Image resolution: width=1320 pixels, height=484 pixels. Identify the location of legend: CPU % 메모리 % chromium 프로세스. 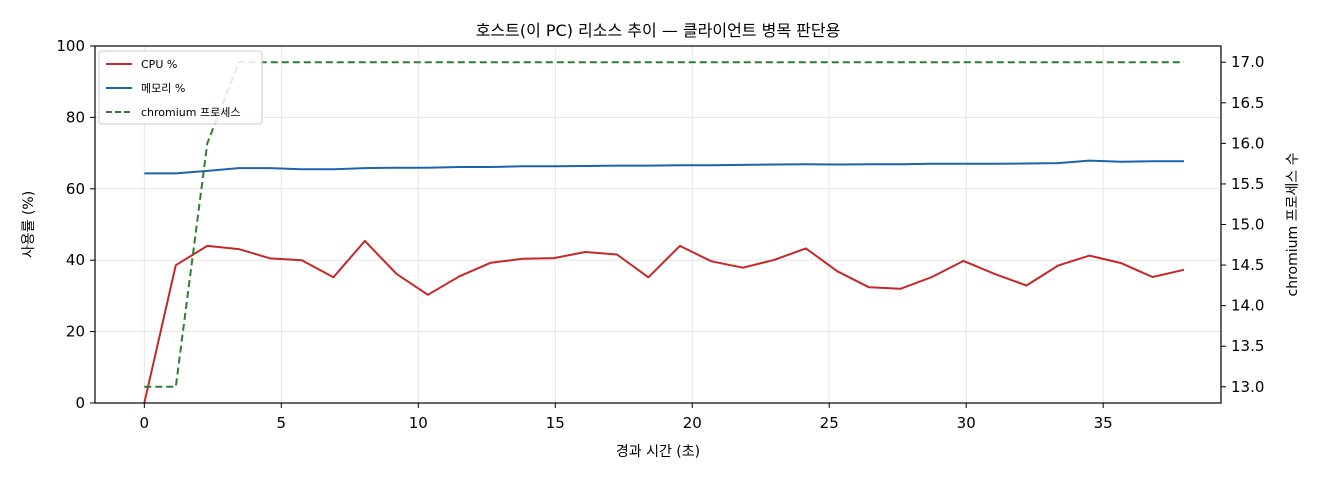
(180, 87).